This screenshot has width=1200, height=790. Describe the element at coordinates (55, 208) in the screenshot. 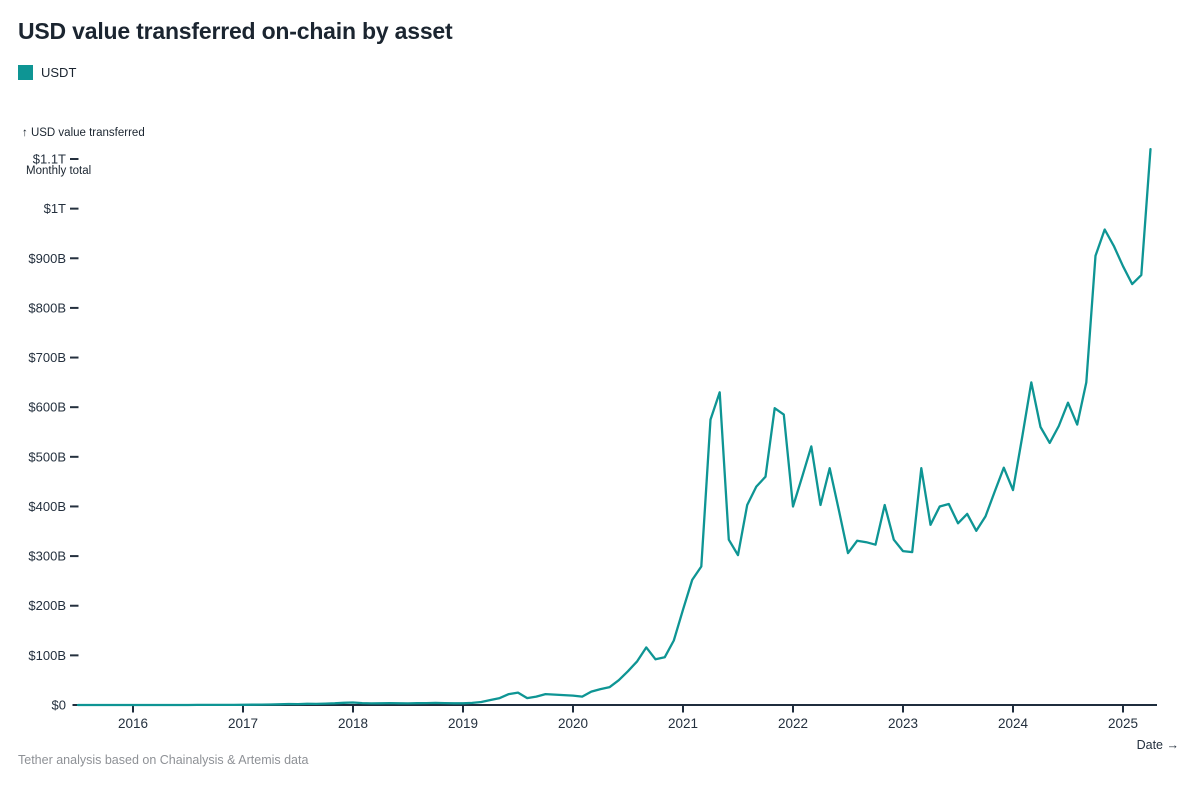

I see `y-tick-label: $1T` at that location.